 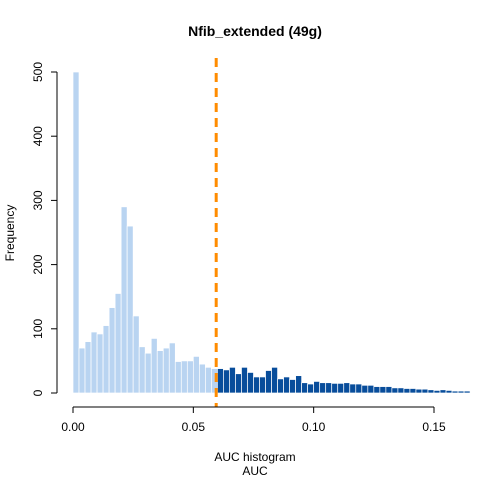 I want to click on y-tick-label: 0, so click(x=38, y=392).